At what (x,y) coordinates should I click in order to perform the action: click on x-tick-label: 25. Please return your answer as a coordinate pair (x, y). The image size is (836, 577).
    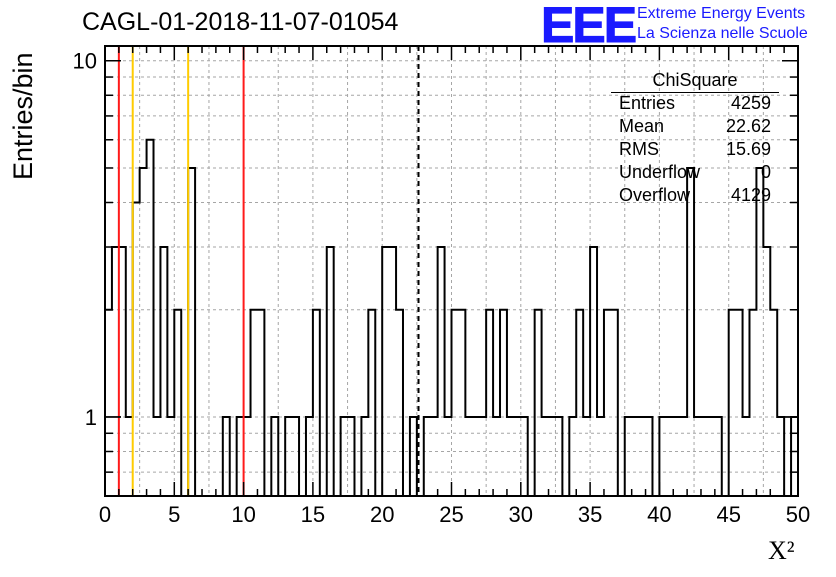
    Looking at the image, I should click on (451, 514).